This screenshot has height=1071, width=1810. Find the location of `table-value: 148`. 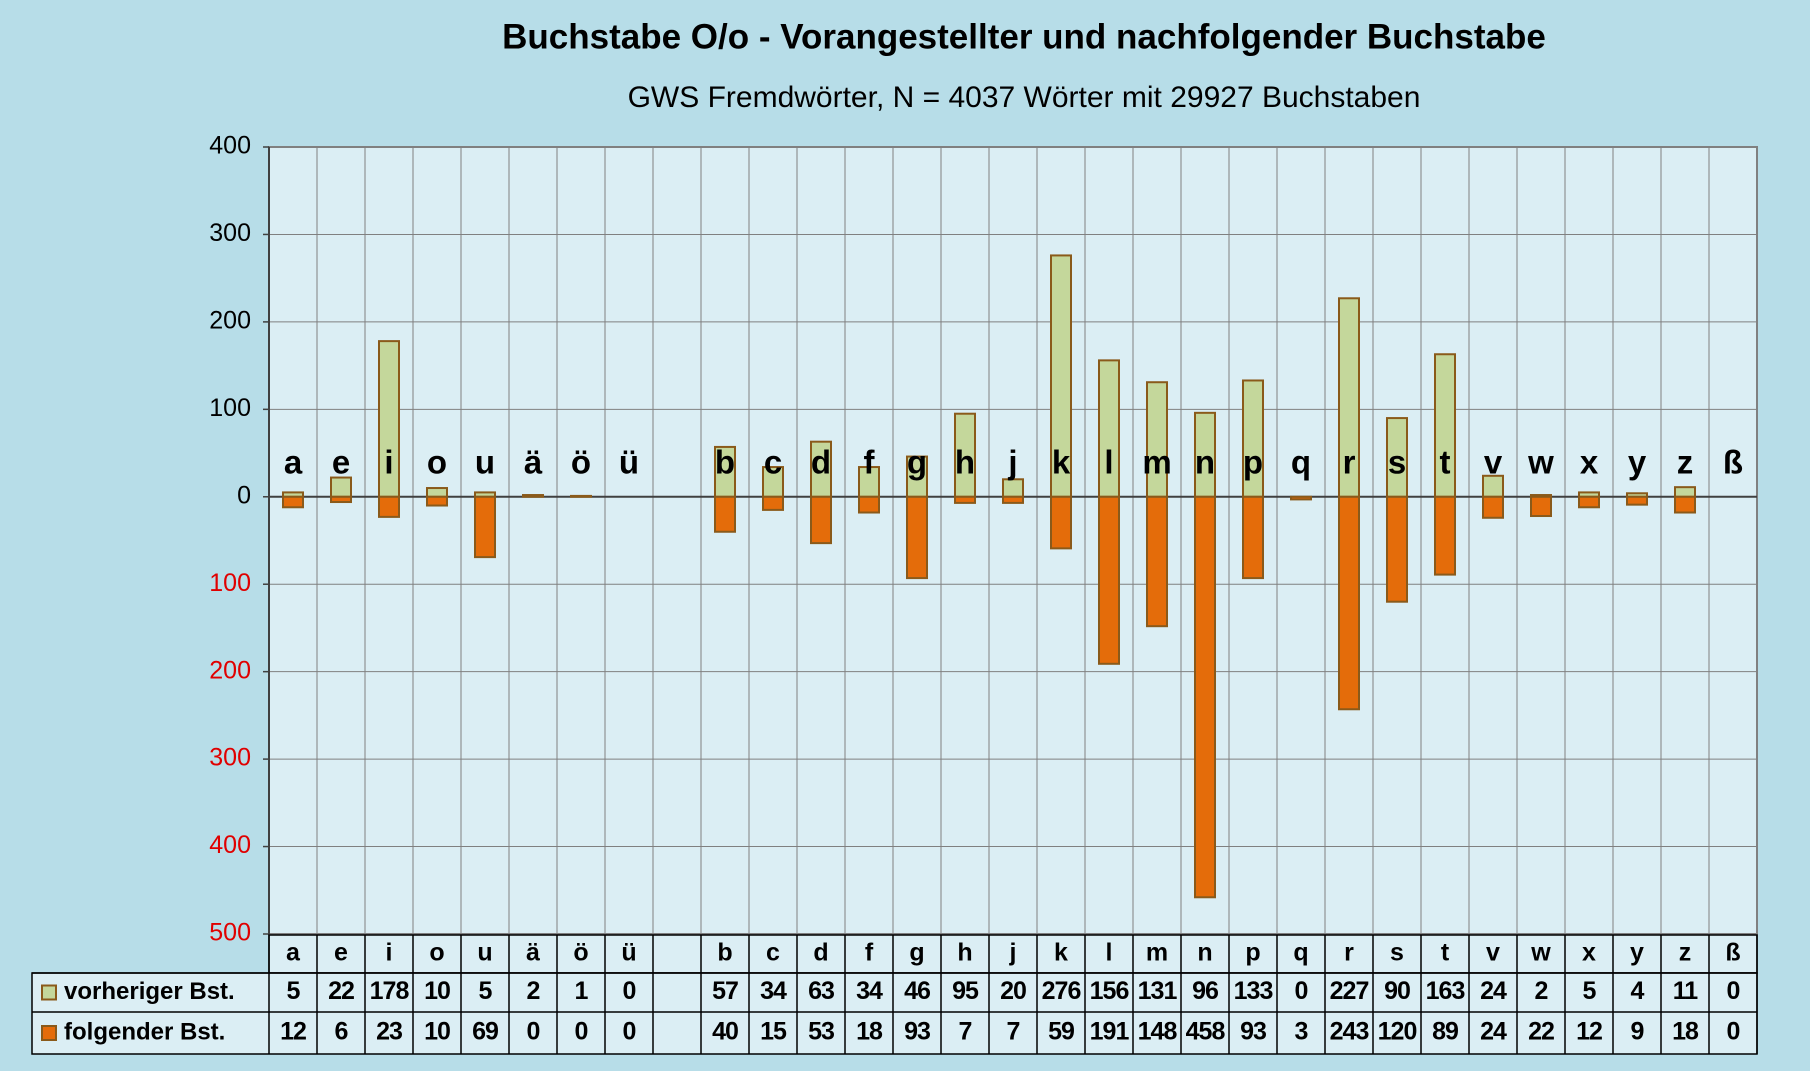

table-value: 148 is located at coordinates (1158, 1032).